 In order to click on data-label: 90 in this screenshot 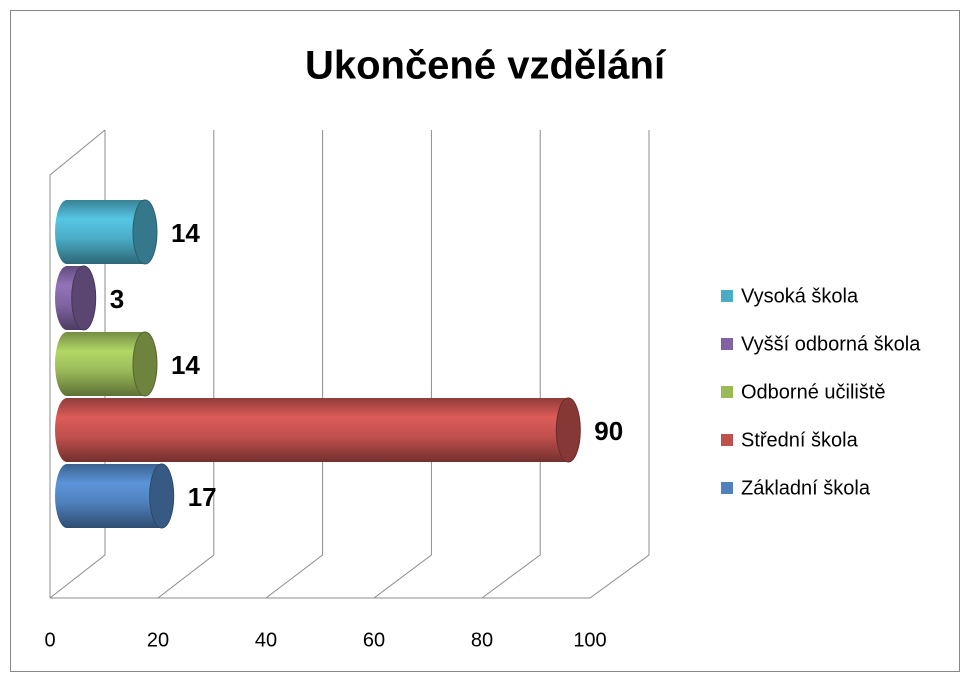, I will do `click(608, 431)`.